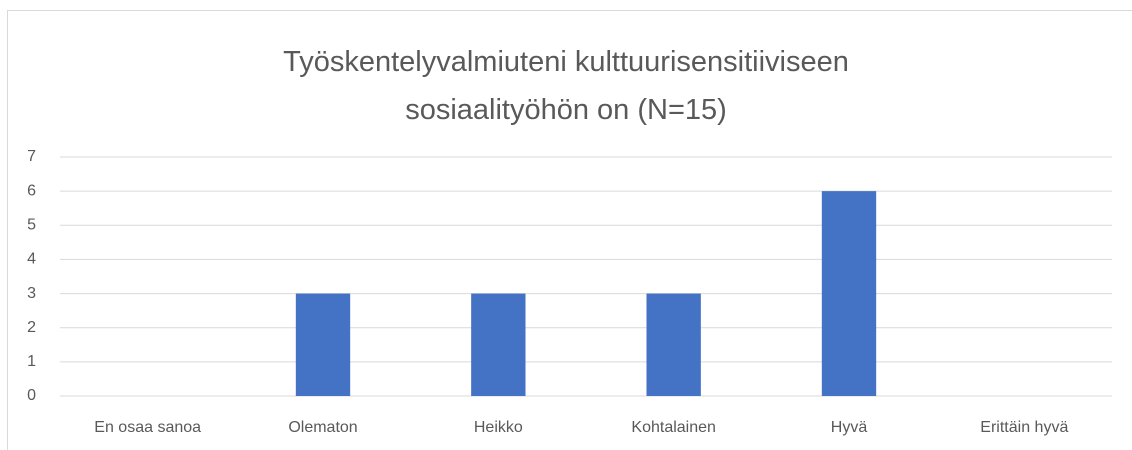 Image resolution: width=1132 pixels, height=450 pixels. What do you see at coordinates (31, 190) in the screenshot?
I see `y-tick-label: 6` at bounding box center [31, 190].